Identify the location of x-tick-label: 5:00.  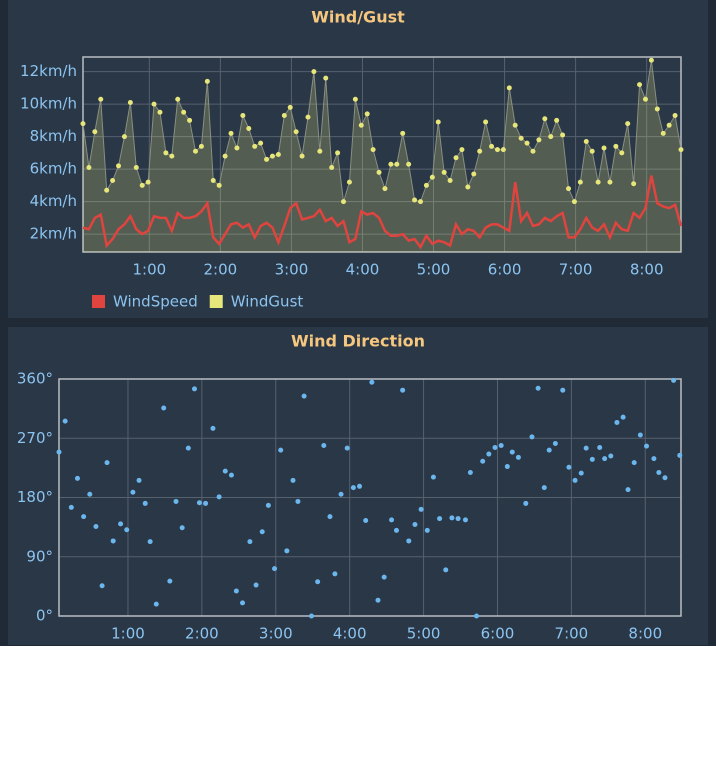
(424, 634).